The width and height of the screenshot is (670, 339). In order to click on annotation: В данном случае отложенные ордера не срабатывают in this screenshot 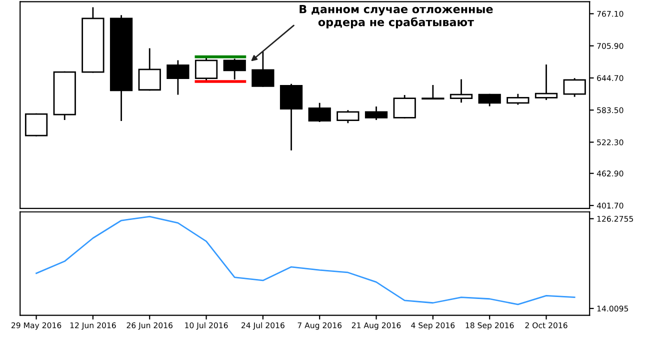, I will do `click(396, 16)`.